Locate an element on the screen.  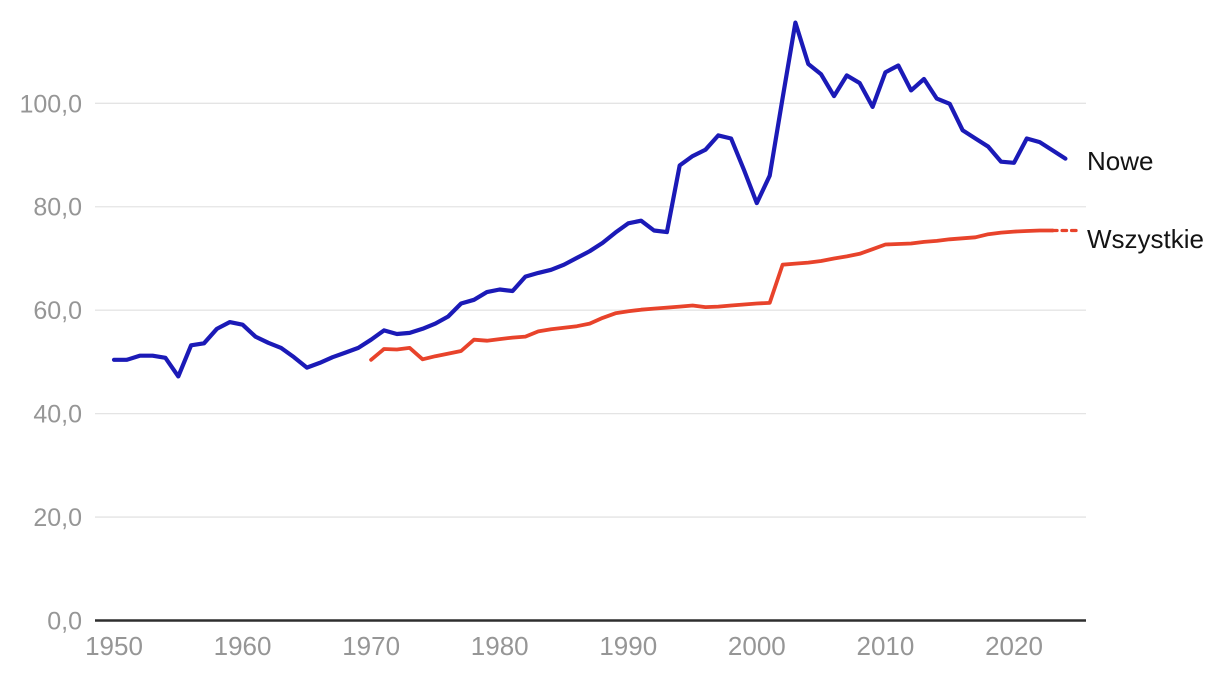
x-axis-tick: 2010 is located at coordinates (885, 646).